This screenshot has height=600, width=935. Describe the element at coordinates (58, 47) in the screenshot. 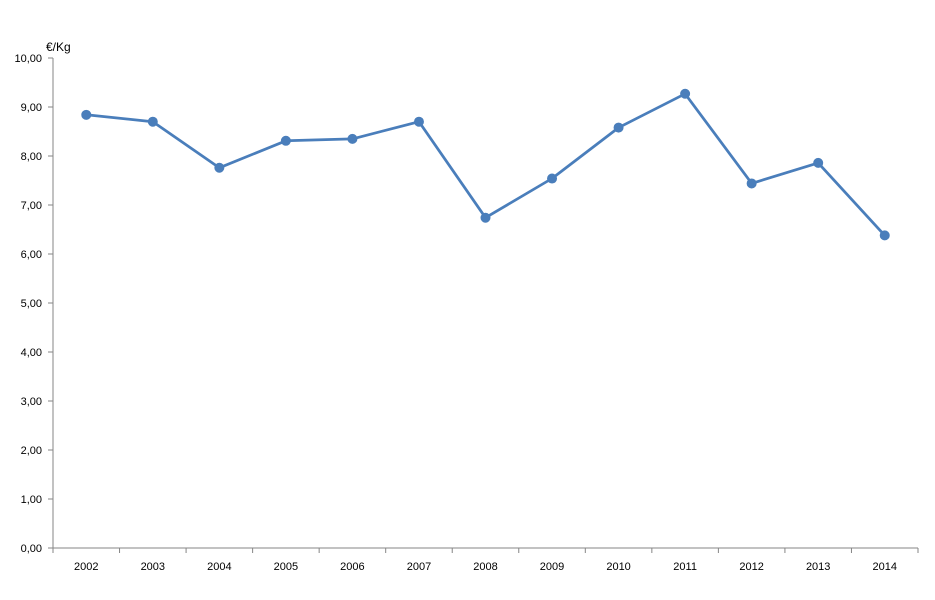

I see `y-axis-unit-label: €/Kg` at that location.